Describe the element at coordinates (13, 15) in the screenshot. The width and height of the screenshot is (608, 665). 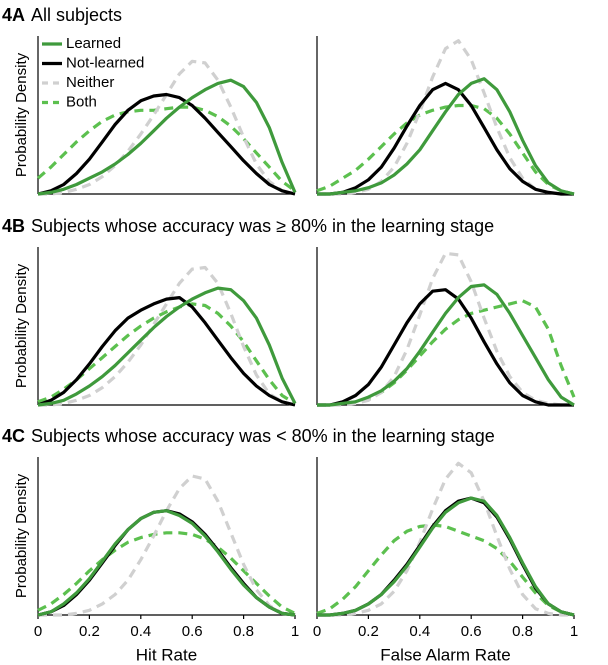
I see `panel-label: 4A` at that location.